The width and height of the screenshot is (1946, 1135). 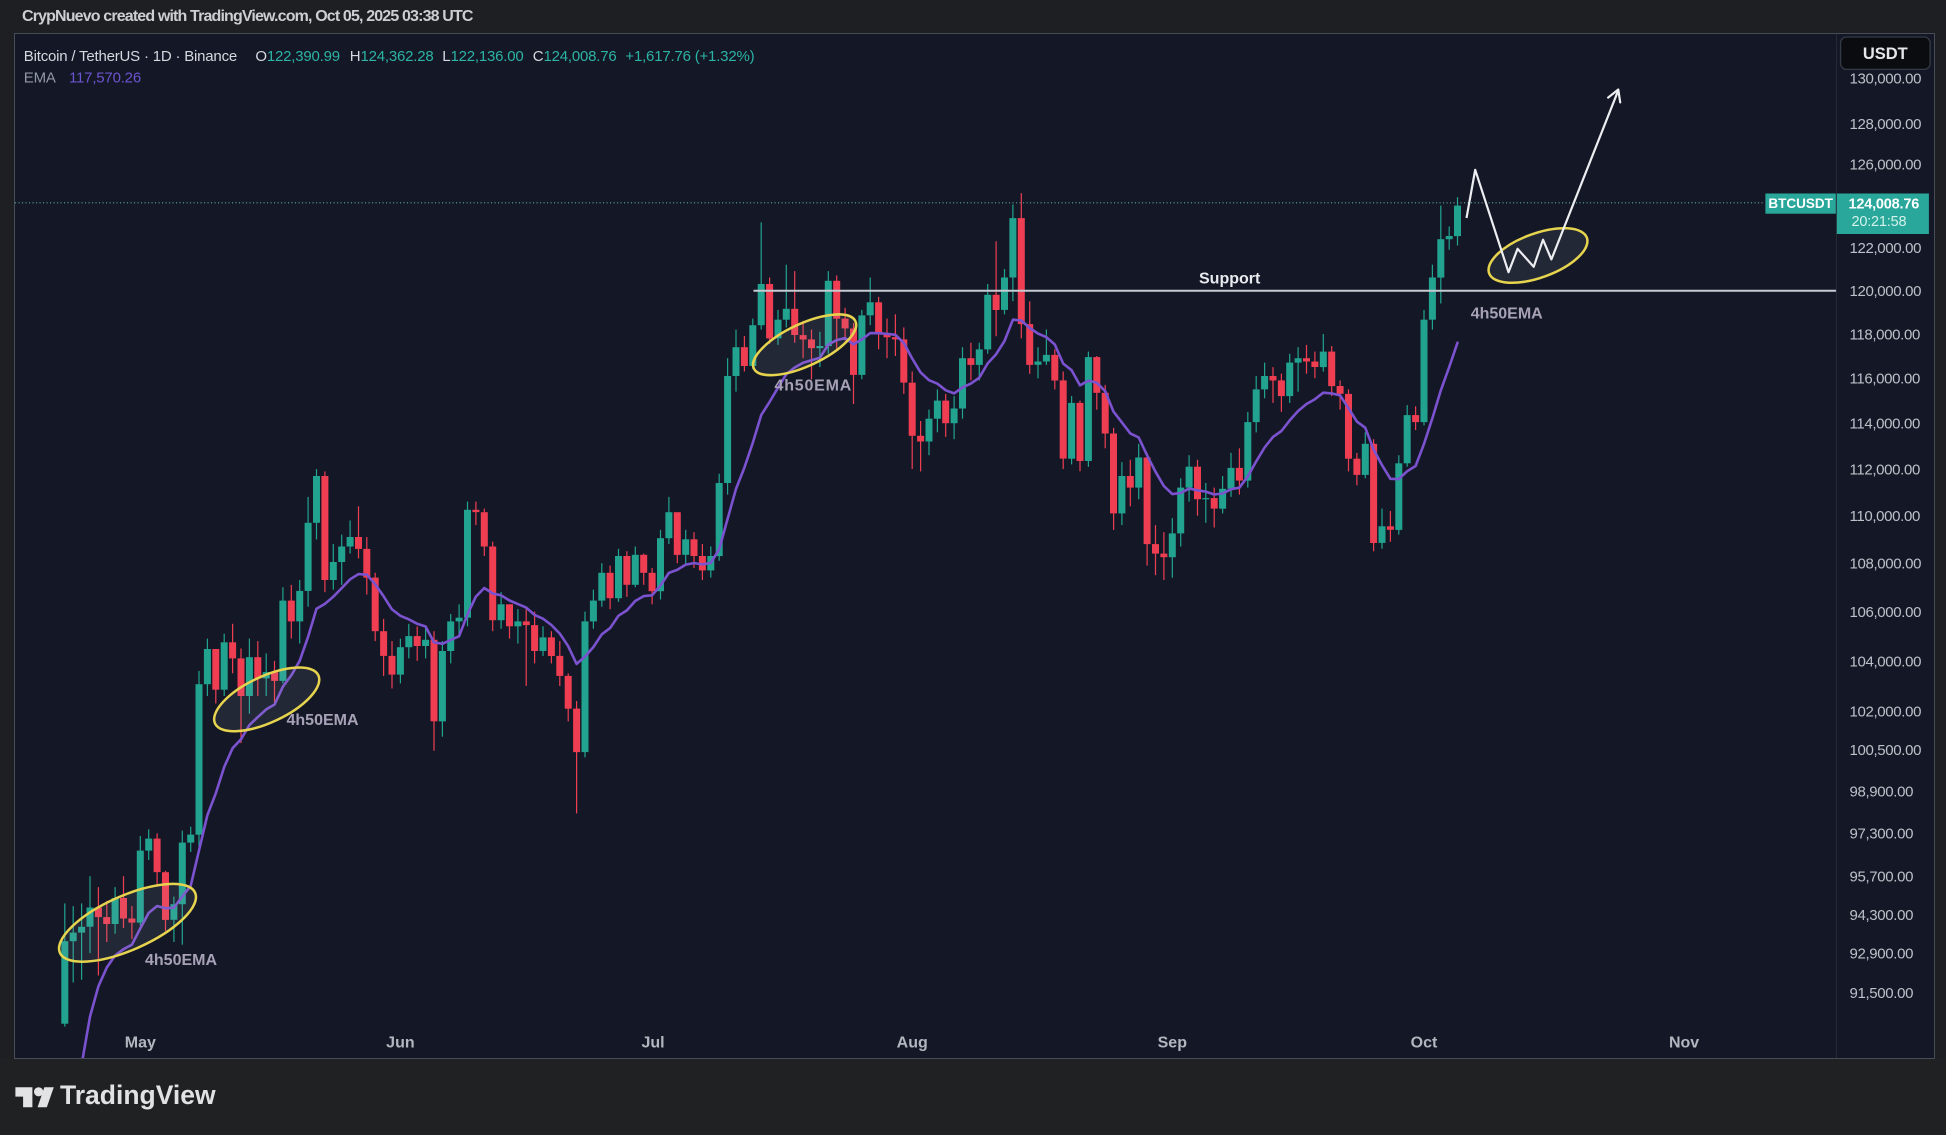 What do you see at coordinates (140, 1043) in the screenshot?
I see `svg-text: May` at bounding box center [140, 1043].